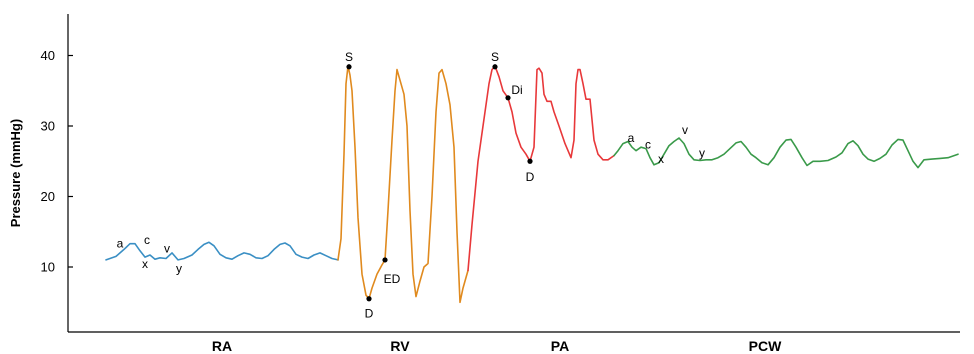 The height and width of the screenshot is (354, 974). I want to click on point-marker-di, so click(508, 98).